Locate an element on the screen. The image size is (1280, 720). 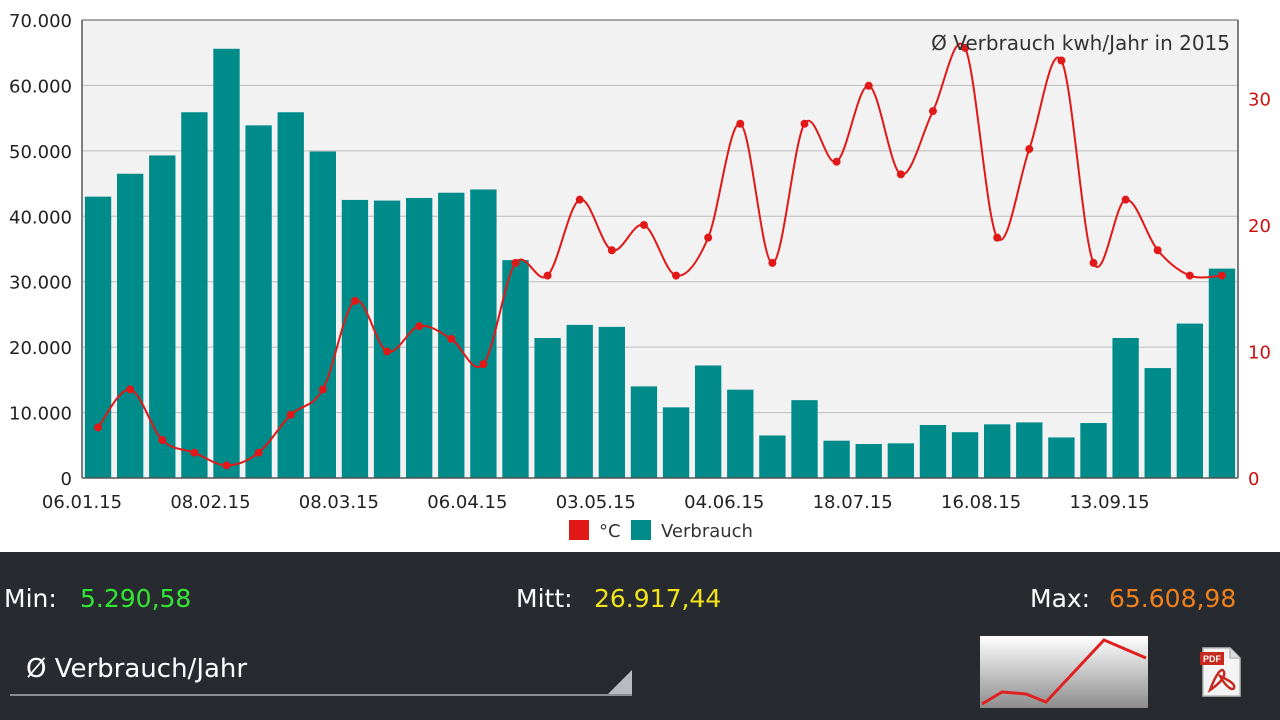
average-value: 26.917,44 is located at coordinates (658, 598).